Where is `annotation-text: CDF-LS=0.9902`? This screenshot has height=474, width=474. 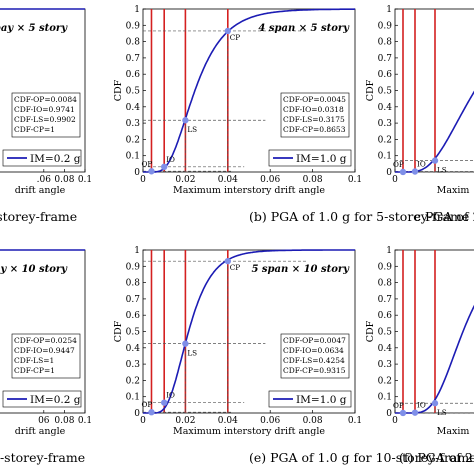 annotation-text: CDF-LS=0.9902 is located at coordinates (45, 119).